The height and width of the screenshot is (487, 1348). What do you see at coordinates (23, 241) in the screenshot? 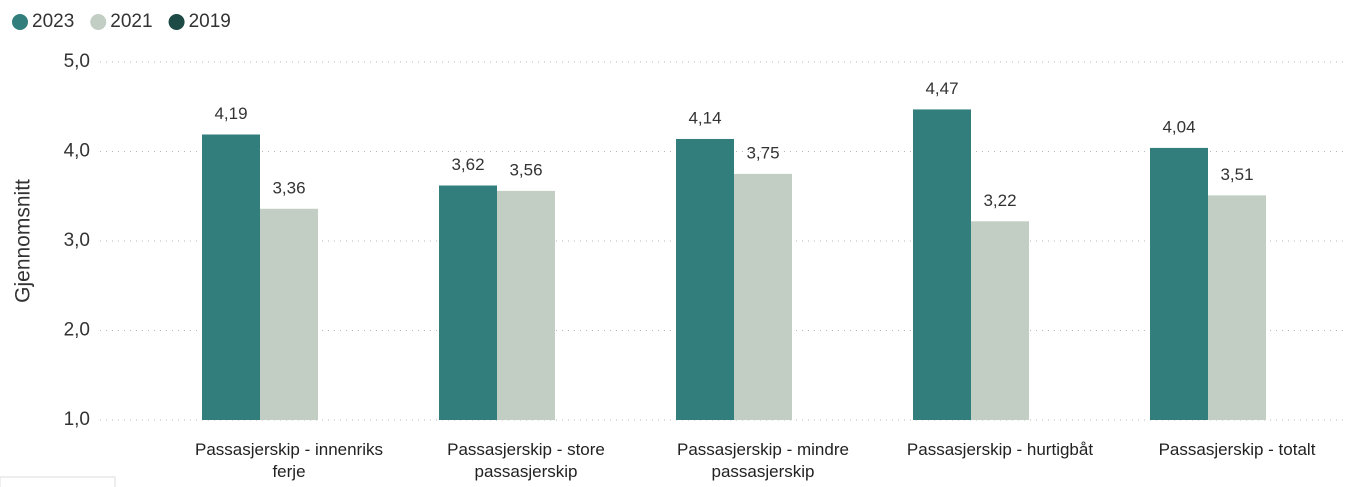
I see `y-axis-title: Gjennomsnitt` at bounding box center [23, 241].